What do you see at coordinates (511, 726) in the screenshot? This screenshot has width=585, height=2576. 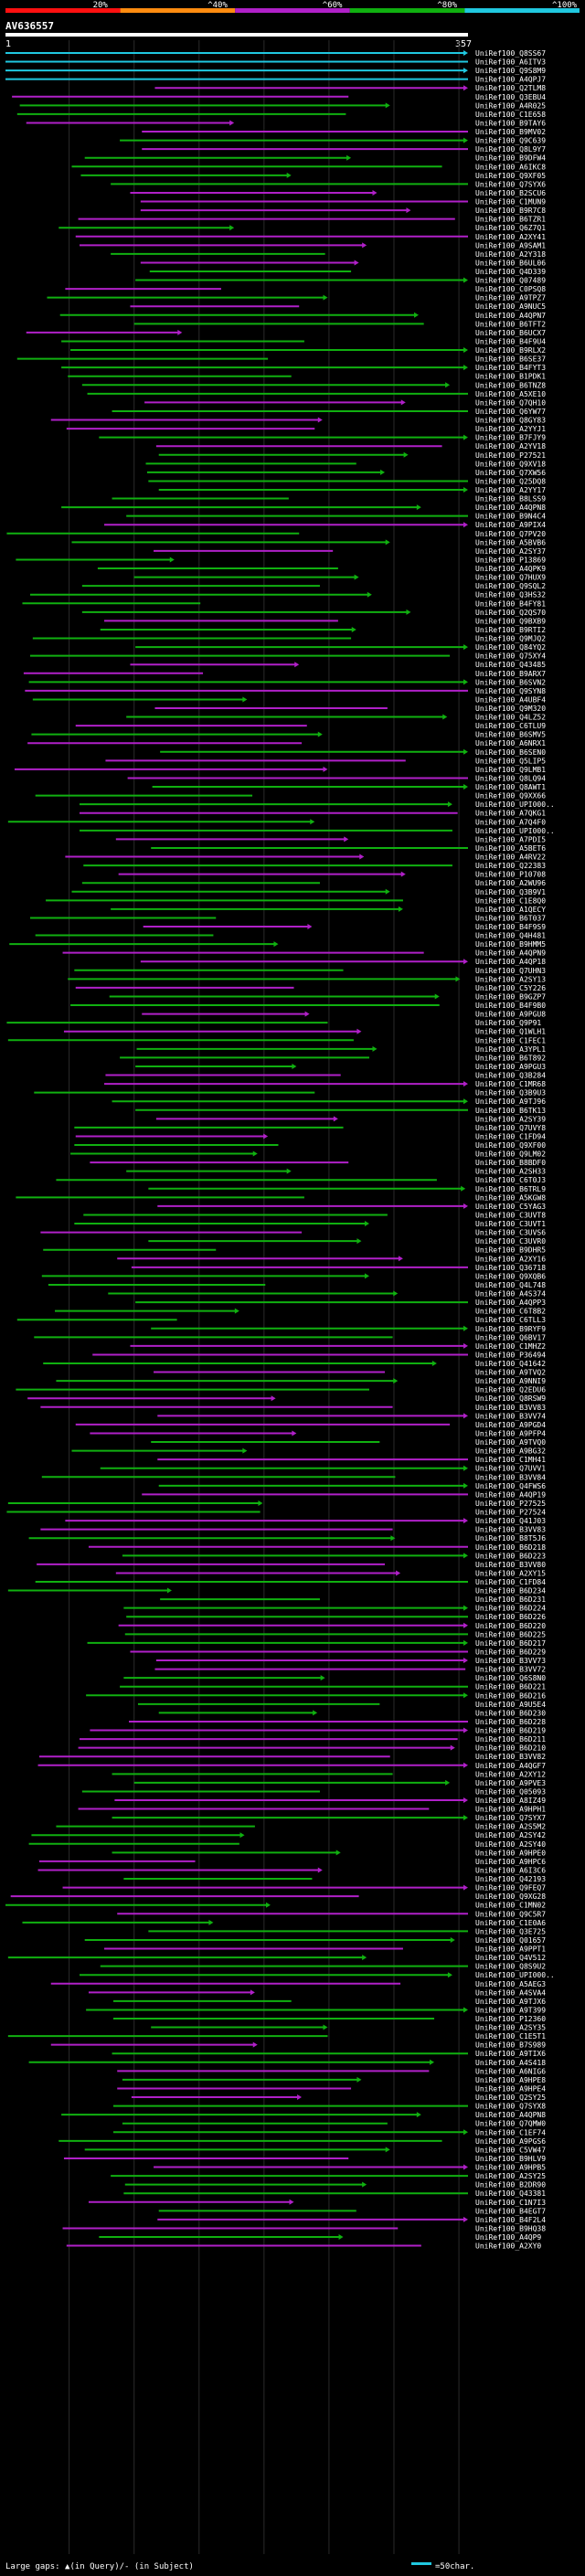 I see `hit-label: UniRef100_C6TLU9` at bounding box center [511, 726].